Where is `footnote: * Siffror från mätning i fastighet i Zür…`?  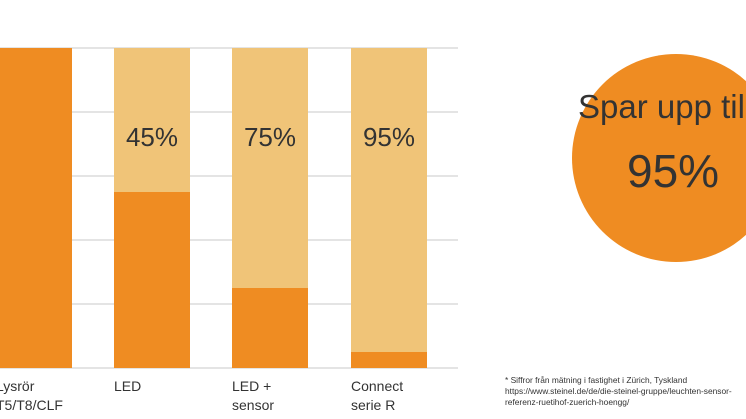 footnote: * Siffror från mätning i fastighet i Zür… is located at coordinates (625, 391).